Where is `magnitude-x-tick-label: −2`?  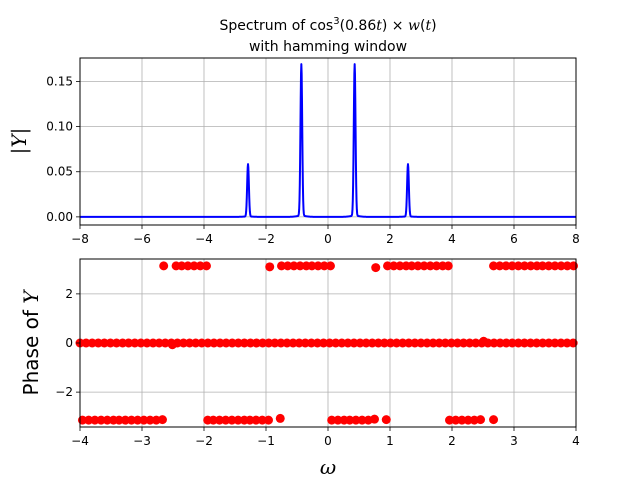
magnitude-x-tick-label: −2 is located at coordinates (266, 239).